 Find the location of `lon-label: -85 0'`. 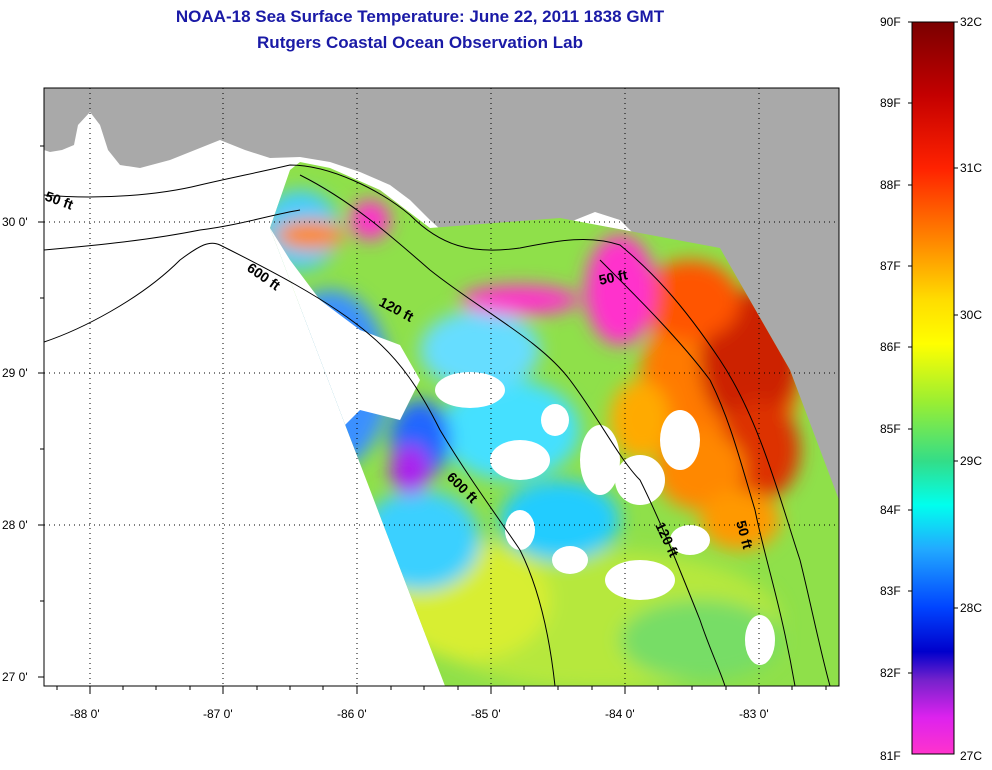

lon-label: -85 0' is located at coordinates (486, 714).